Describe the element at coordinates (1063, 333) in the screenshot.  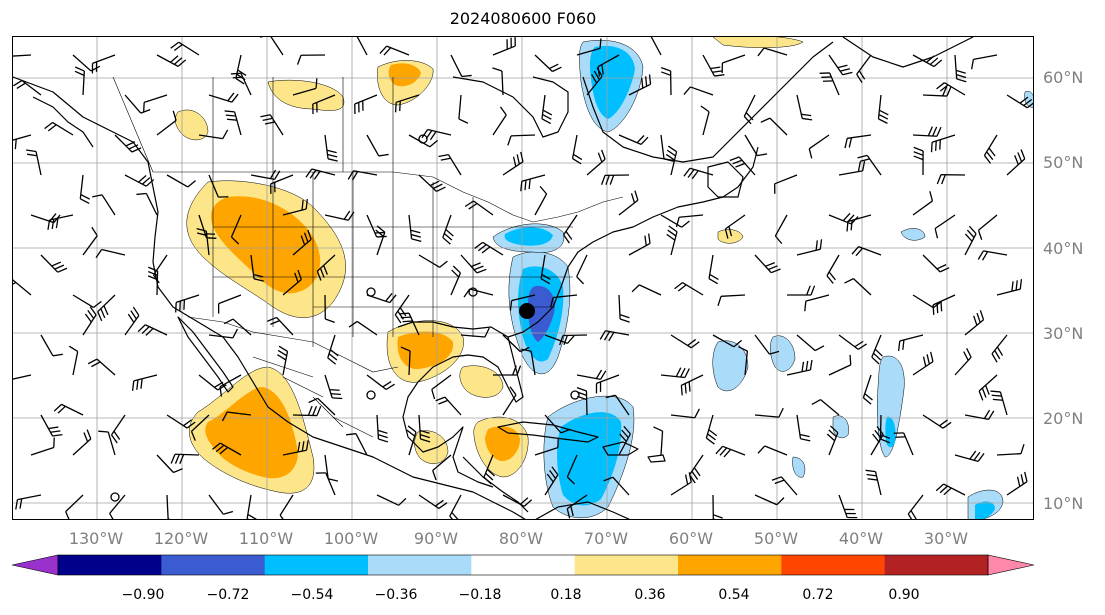
I see `latitude-label: 30°N` at that location.